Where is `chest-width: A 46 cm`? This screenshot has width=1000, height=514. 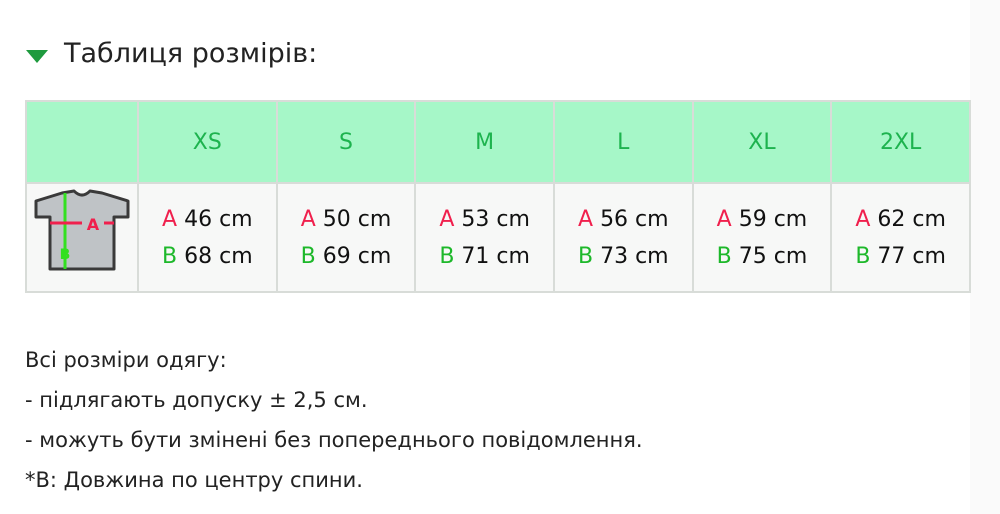
chest-width: A 46 cm is located at coordinates (207, 219).